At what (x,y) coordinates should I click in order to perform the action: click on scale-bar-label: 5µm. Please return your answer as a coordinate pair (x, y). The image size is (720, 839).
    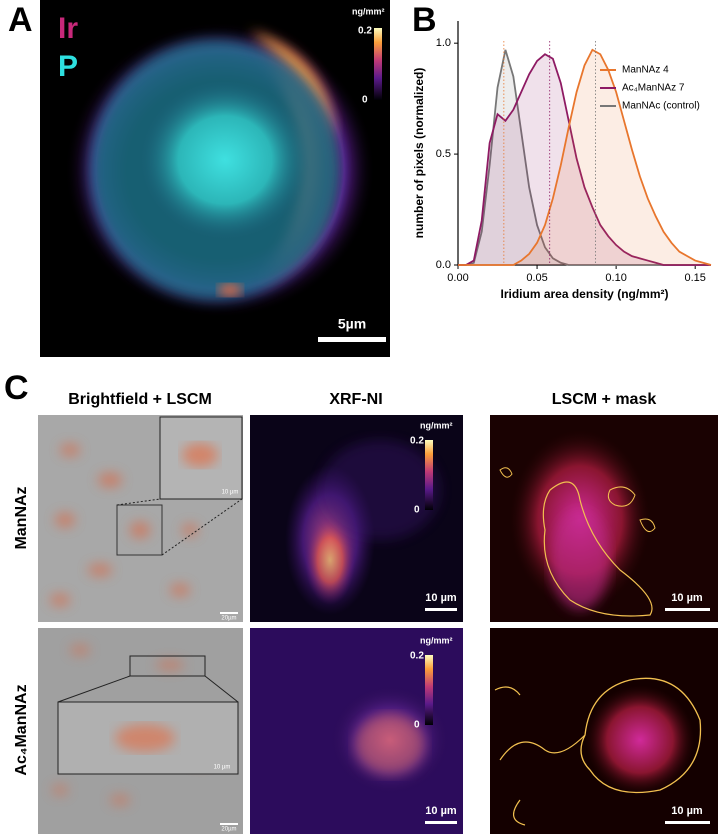
    Looking at the image, I should click on (352, 324).